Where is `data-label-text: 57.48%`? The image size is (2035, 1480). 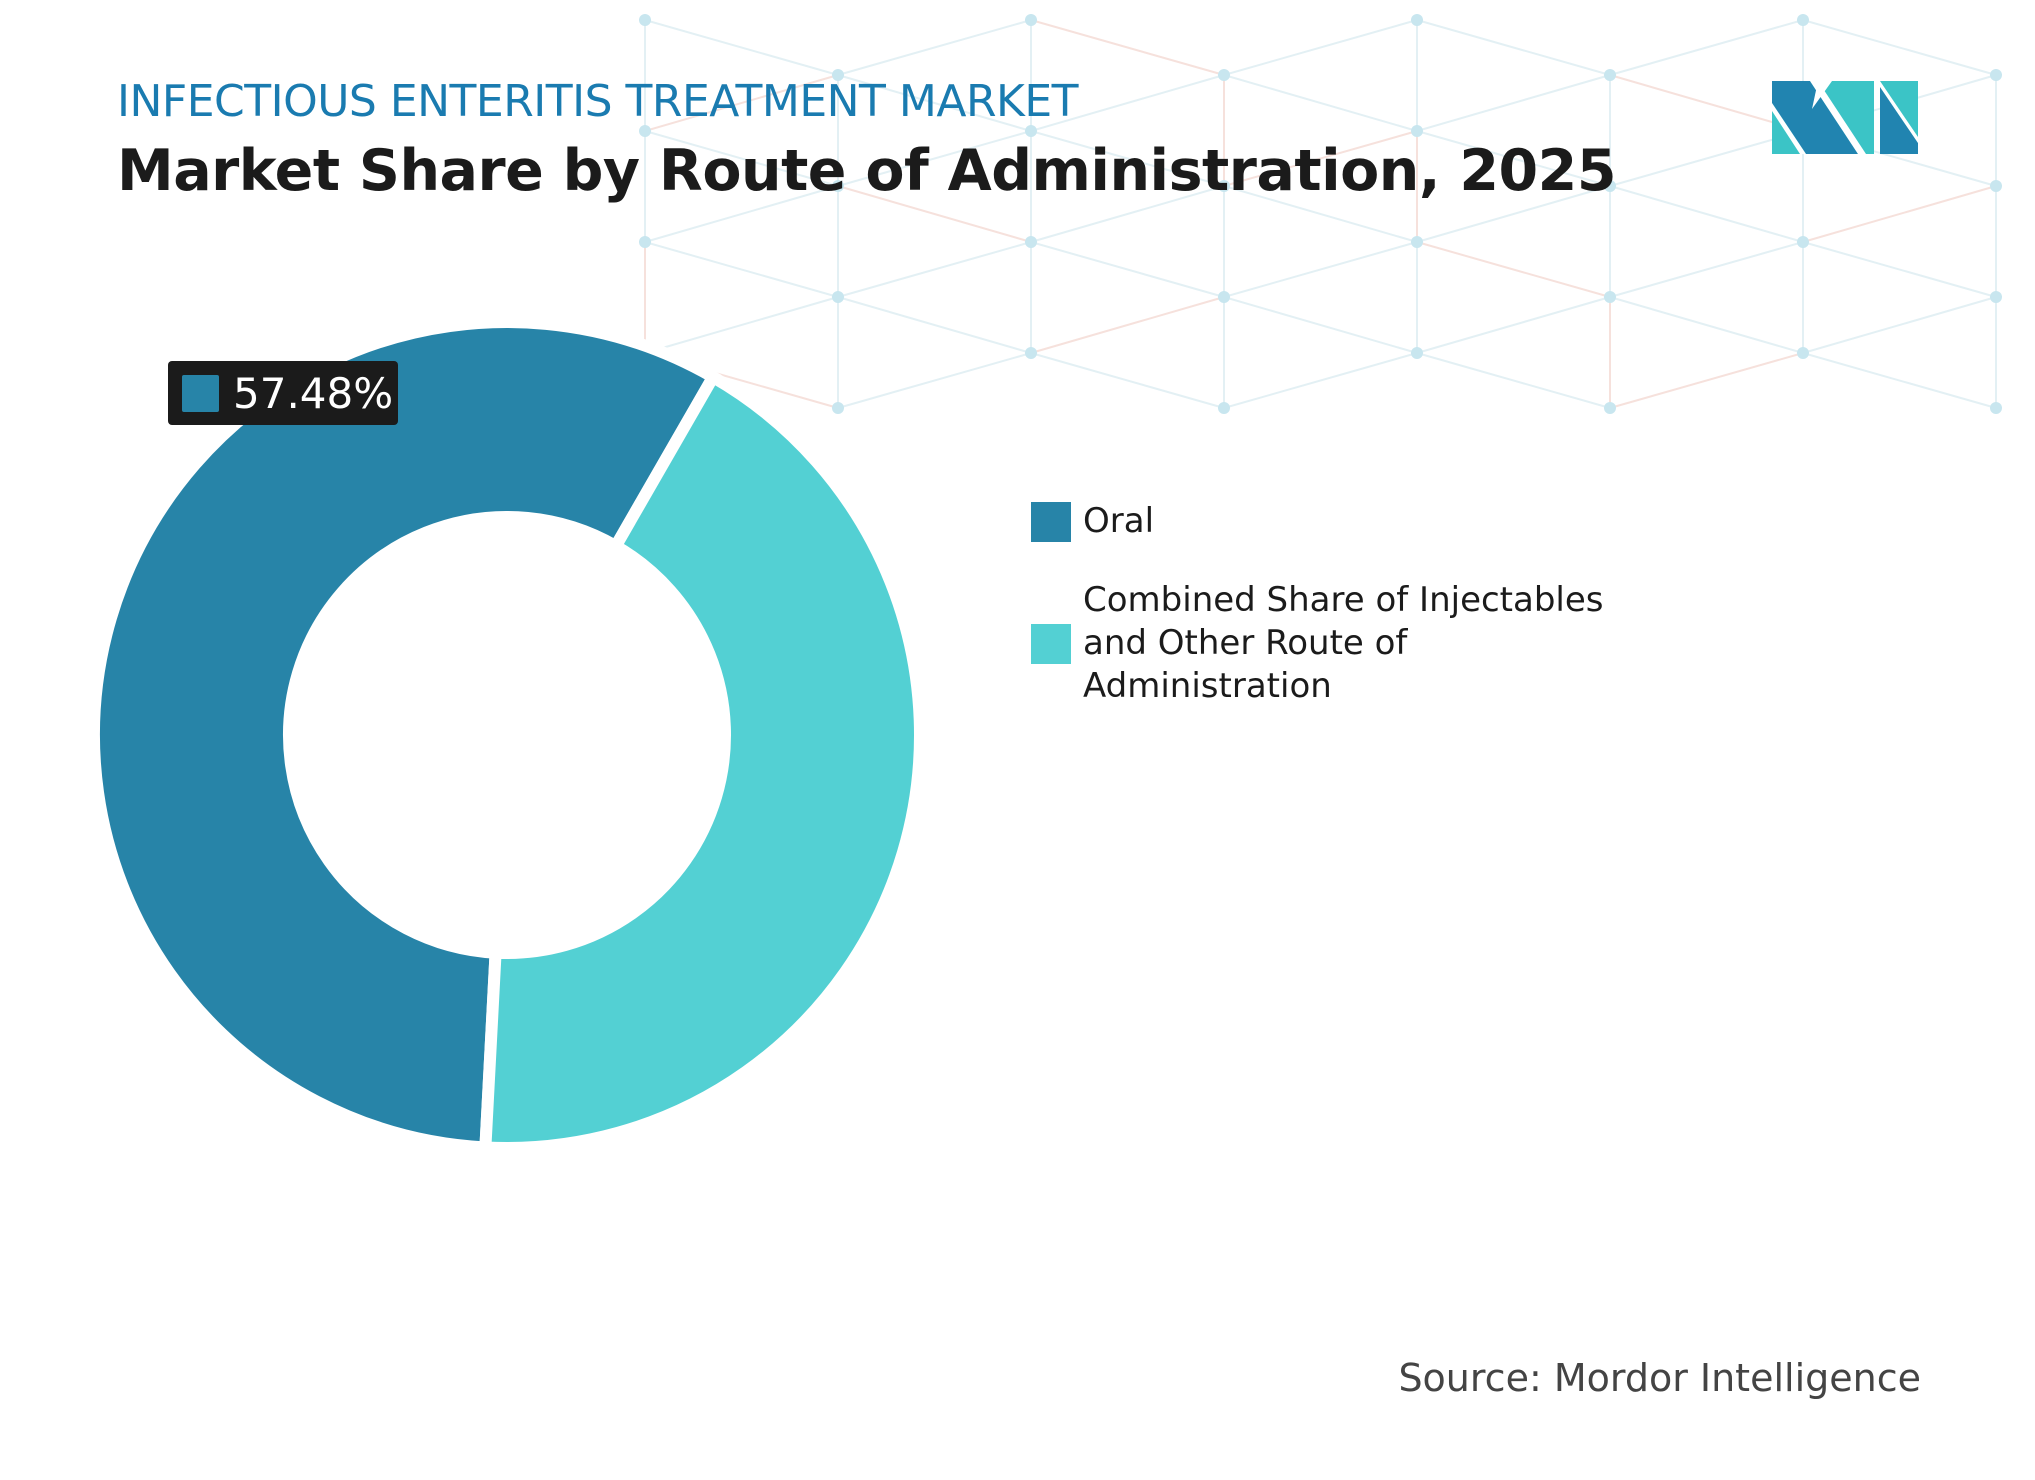 data-label-text: 57.48% is located at coordinates (313, 393).